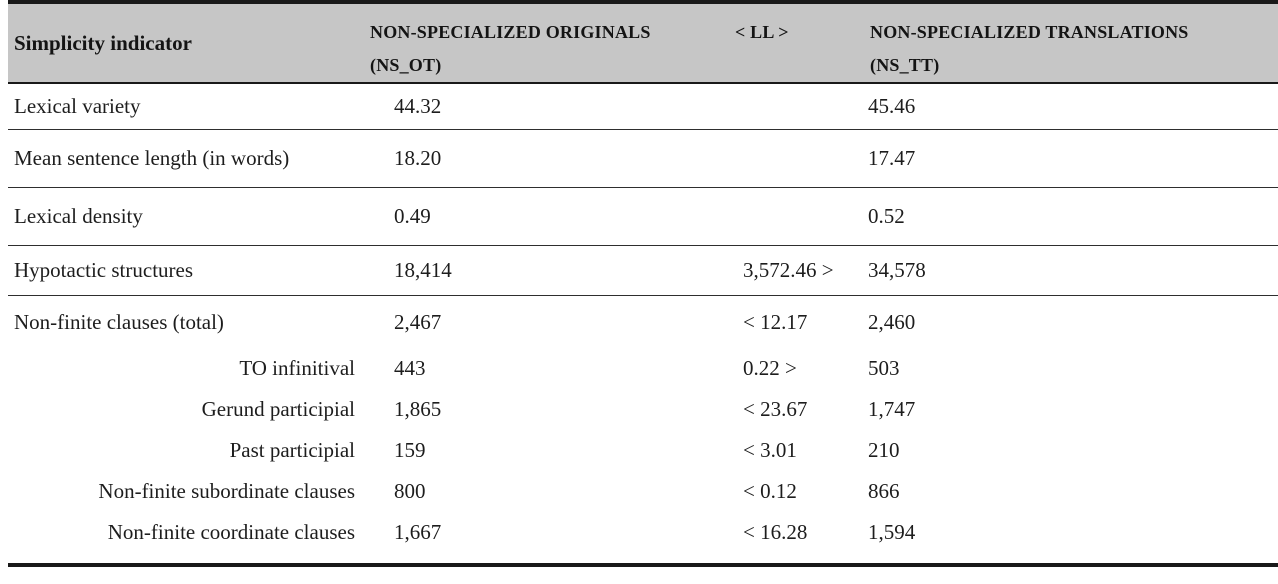  Describe the element at coordinates (418, 106) in the screenshot. I see `ns-ot-value: 44.32` at that location.